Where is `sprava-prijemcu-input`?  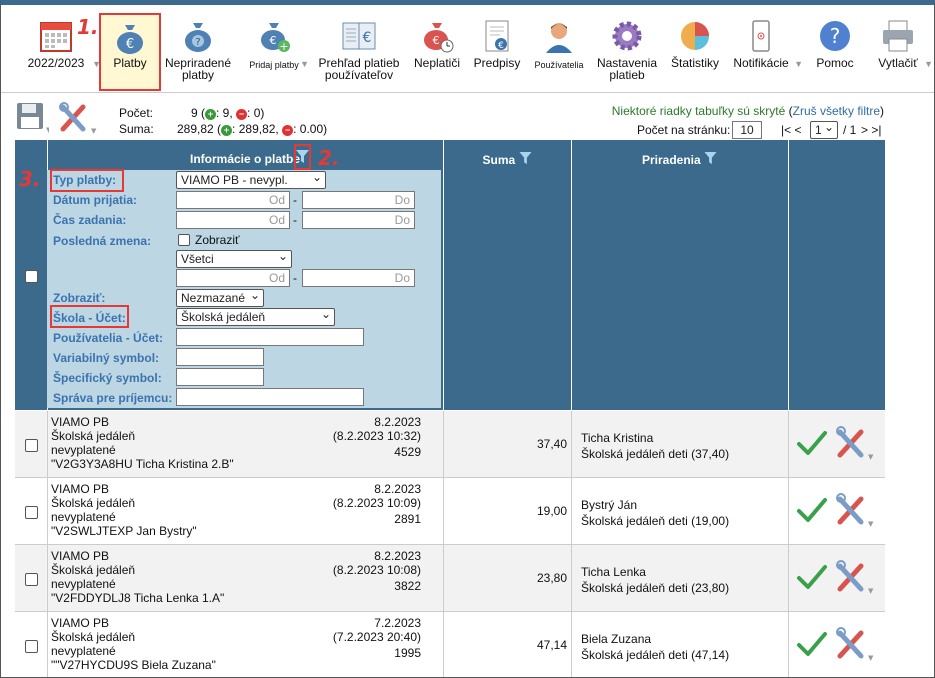 sprava-prijemcu-input is located at coordinates (270, 397).